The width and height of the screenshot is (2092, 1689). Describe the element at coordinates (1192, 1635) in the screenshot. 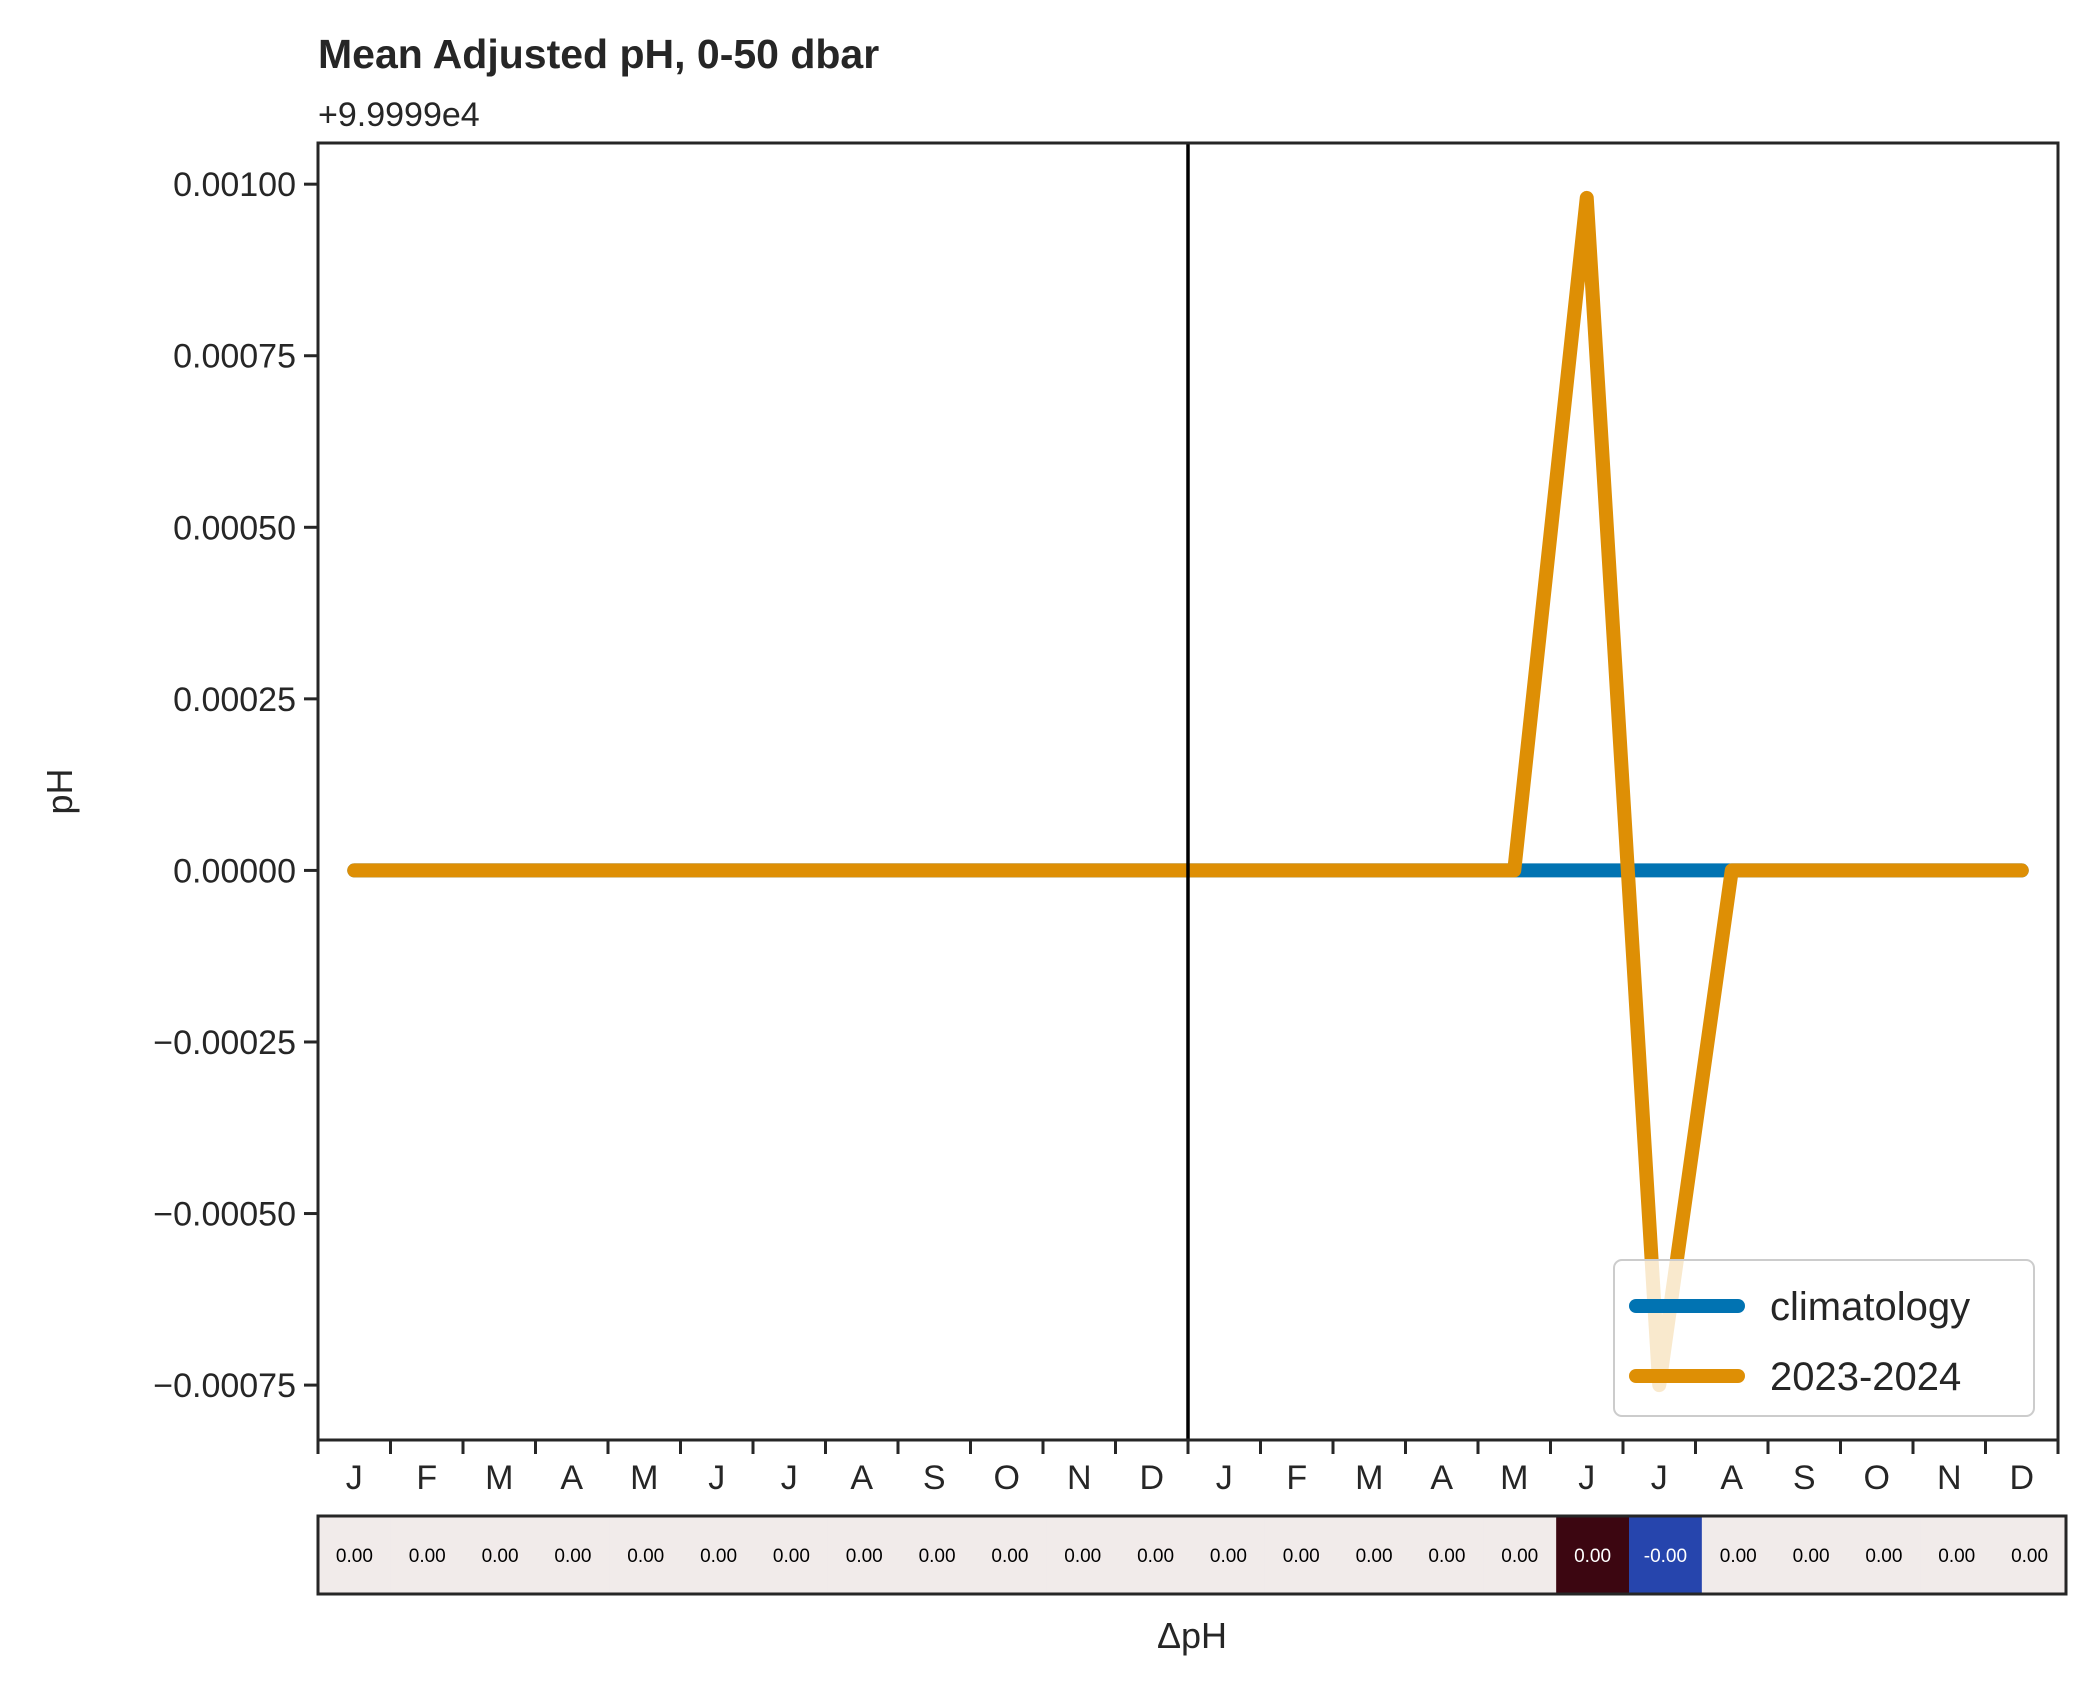

I see `x-axis-label: ΔpH` at that location.